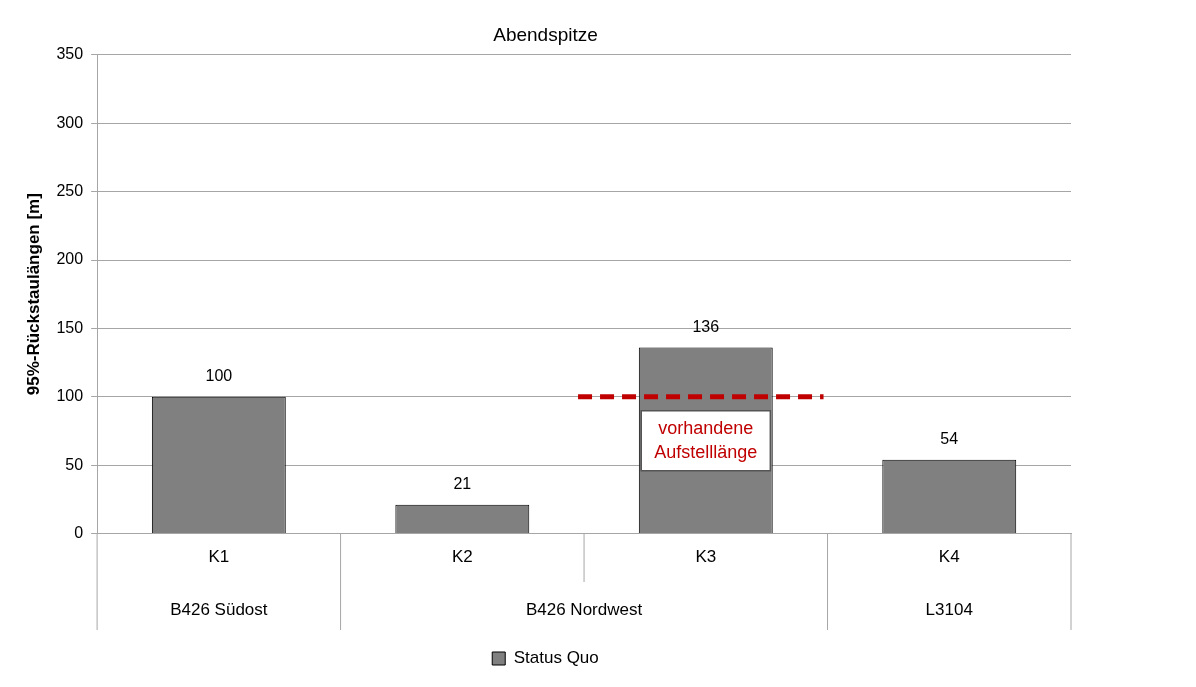 Image resolution: width=1196 pixels, height=687 pixels. I want to click on data-label: 136, so click(706, 326).